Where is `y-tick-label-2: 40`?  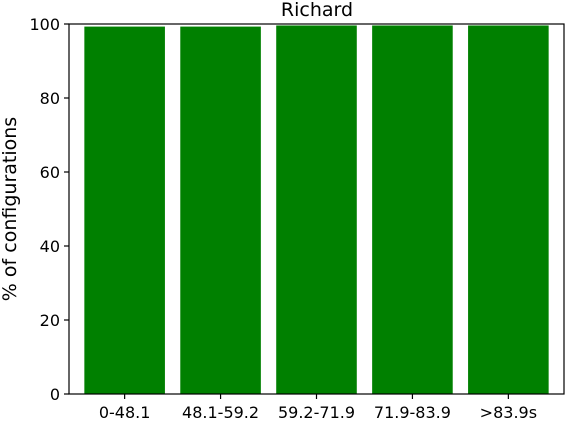
y-tick-label-2: 40 is located at coordinates (50, 246).